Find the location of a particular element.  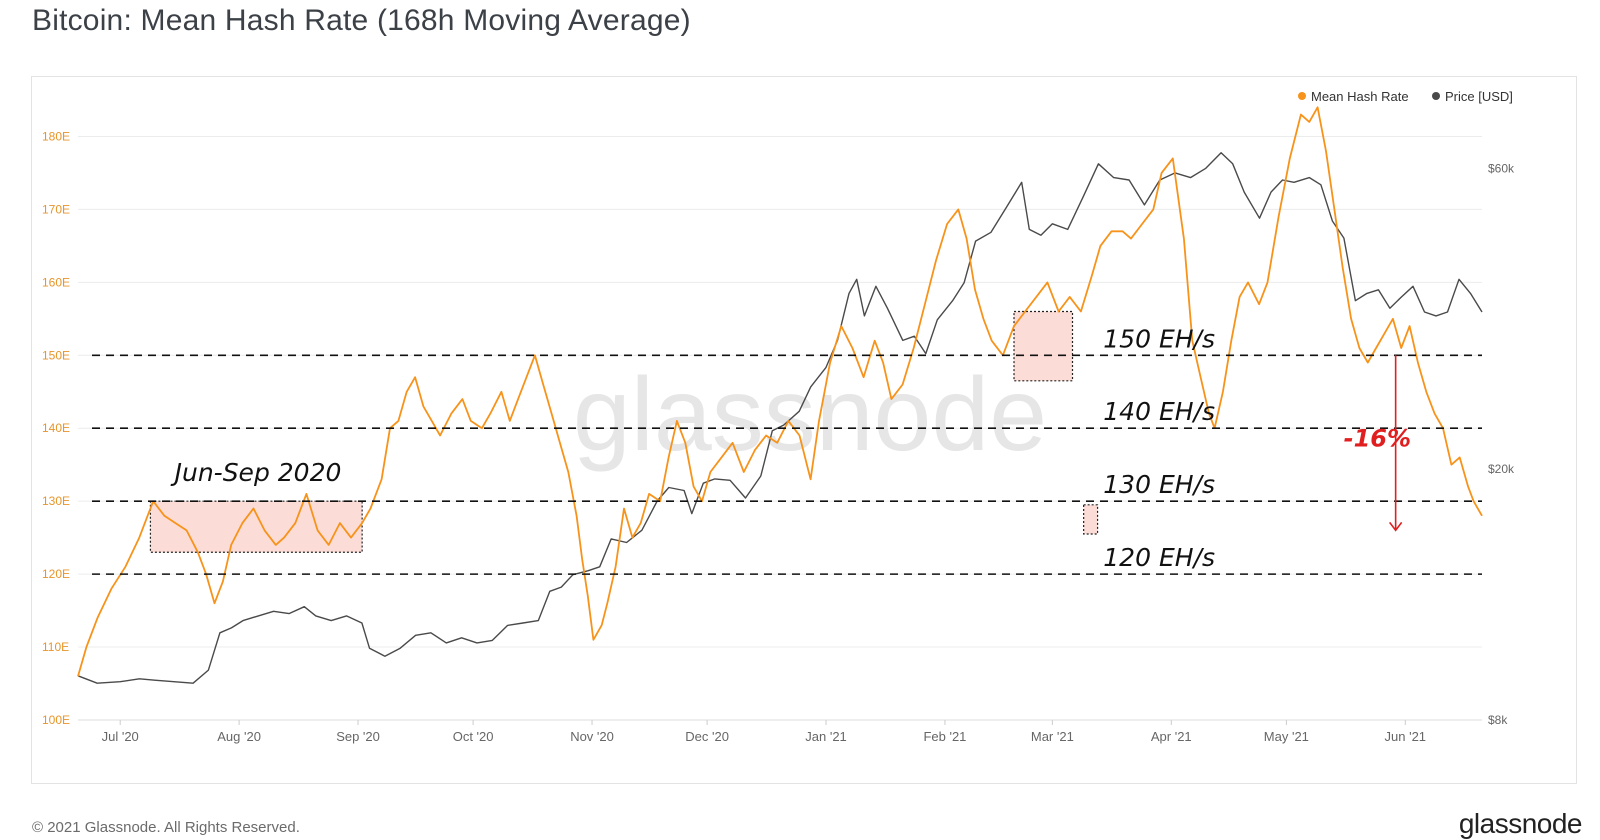

copyright-text: © 2021 Glassnode. All Rights Reserved. is located at coordinates (166, 827).